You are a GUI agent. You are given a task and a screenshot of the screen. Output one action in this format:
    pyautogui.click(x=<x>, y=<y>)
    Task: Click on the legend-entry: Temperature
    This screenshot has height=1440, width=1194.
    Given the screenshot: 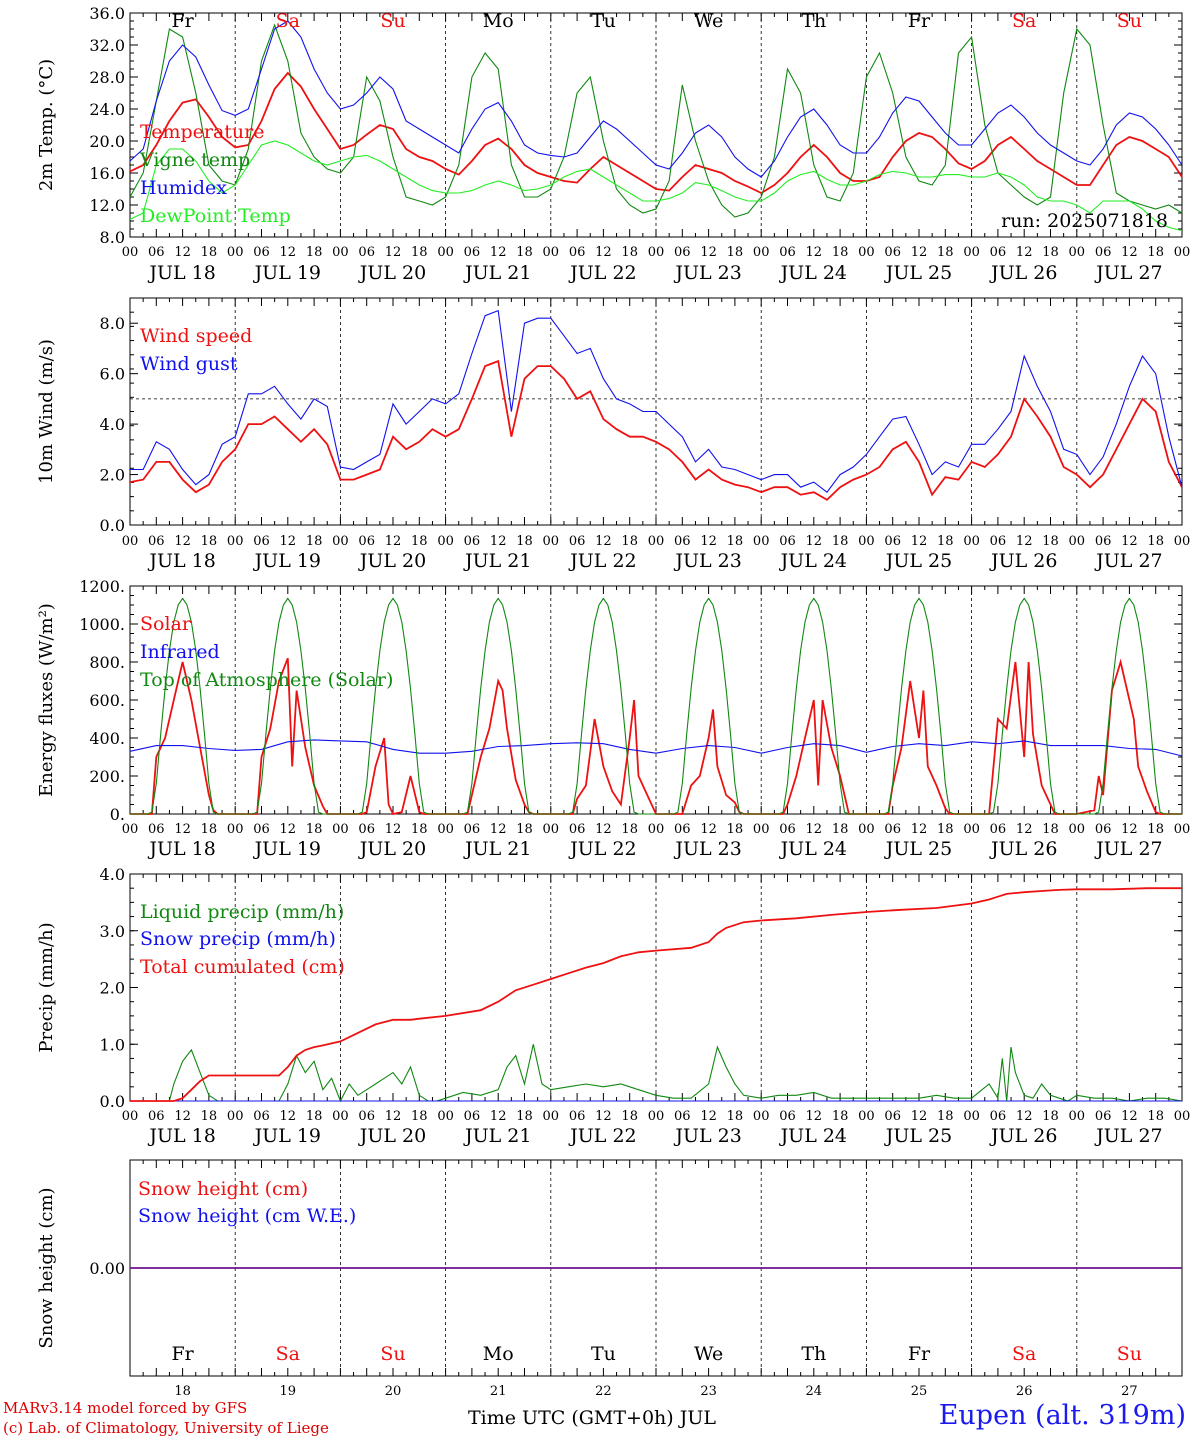 What is the action you would take?
    pyautogui.click(x=202, y=132)
    